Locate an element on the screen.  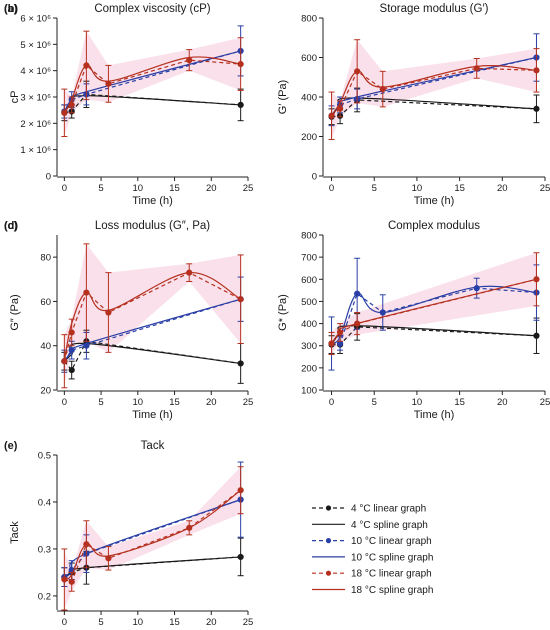
panel-letter: (d) is located at coordinates (11, 226).